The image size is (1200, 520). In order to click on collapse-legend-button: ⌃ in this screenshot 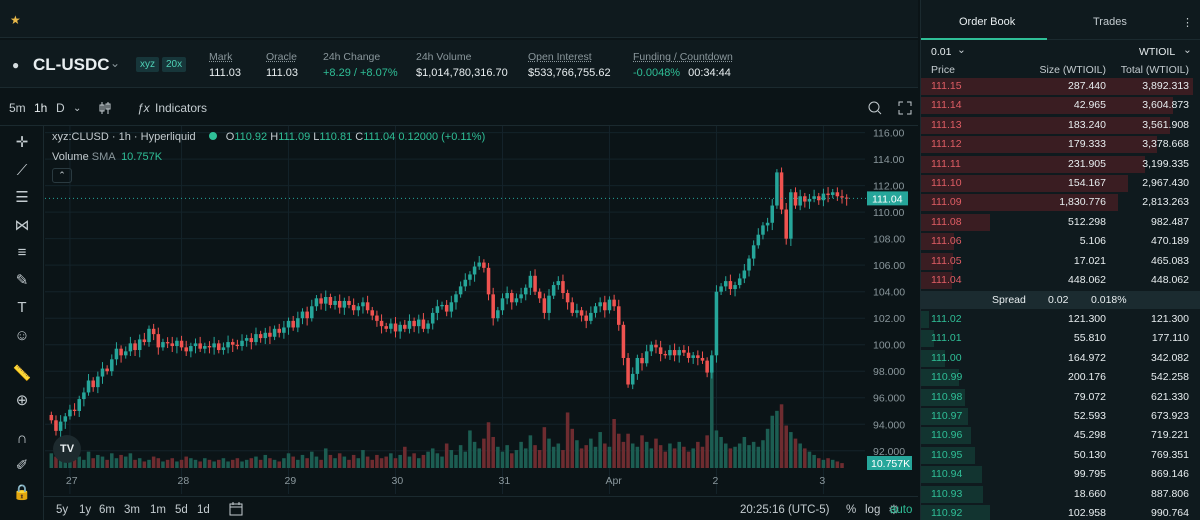, I will do `click(62, 175)`.